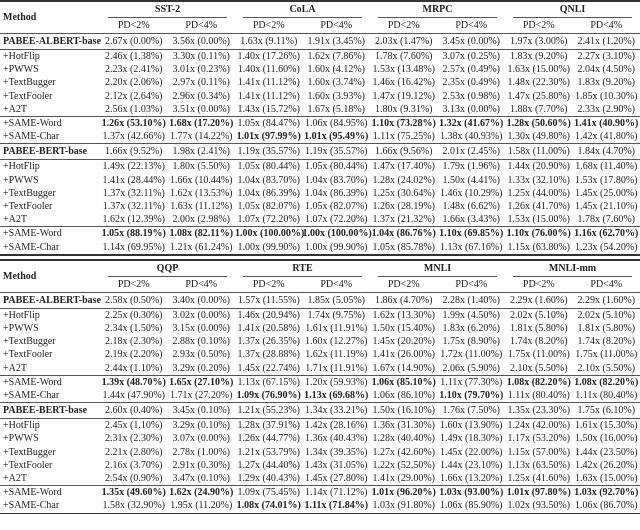 Image resolution: width=640 pixels, height=530 pixels. What do you see at coordinates (134, 57) in the screenshot?
I see `value-cell: 2.46x (1.38%)` at bounding box center [134, 57].